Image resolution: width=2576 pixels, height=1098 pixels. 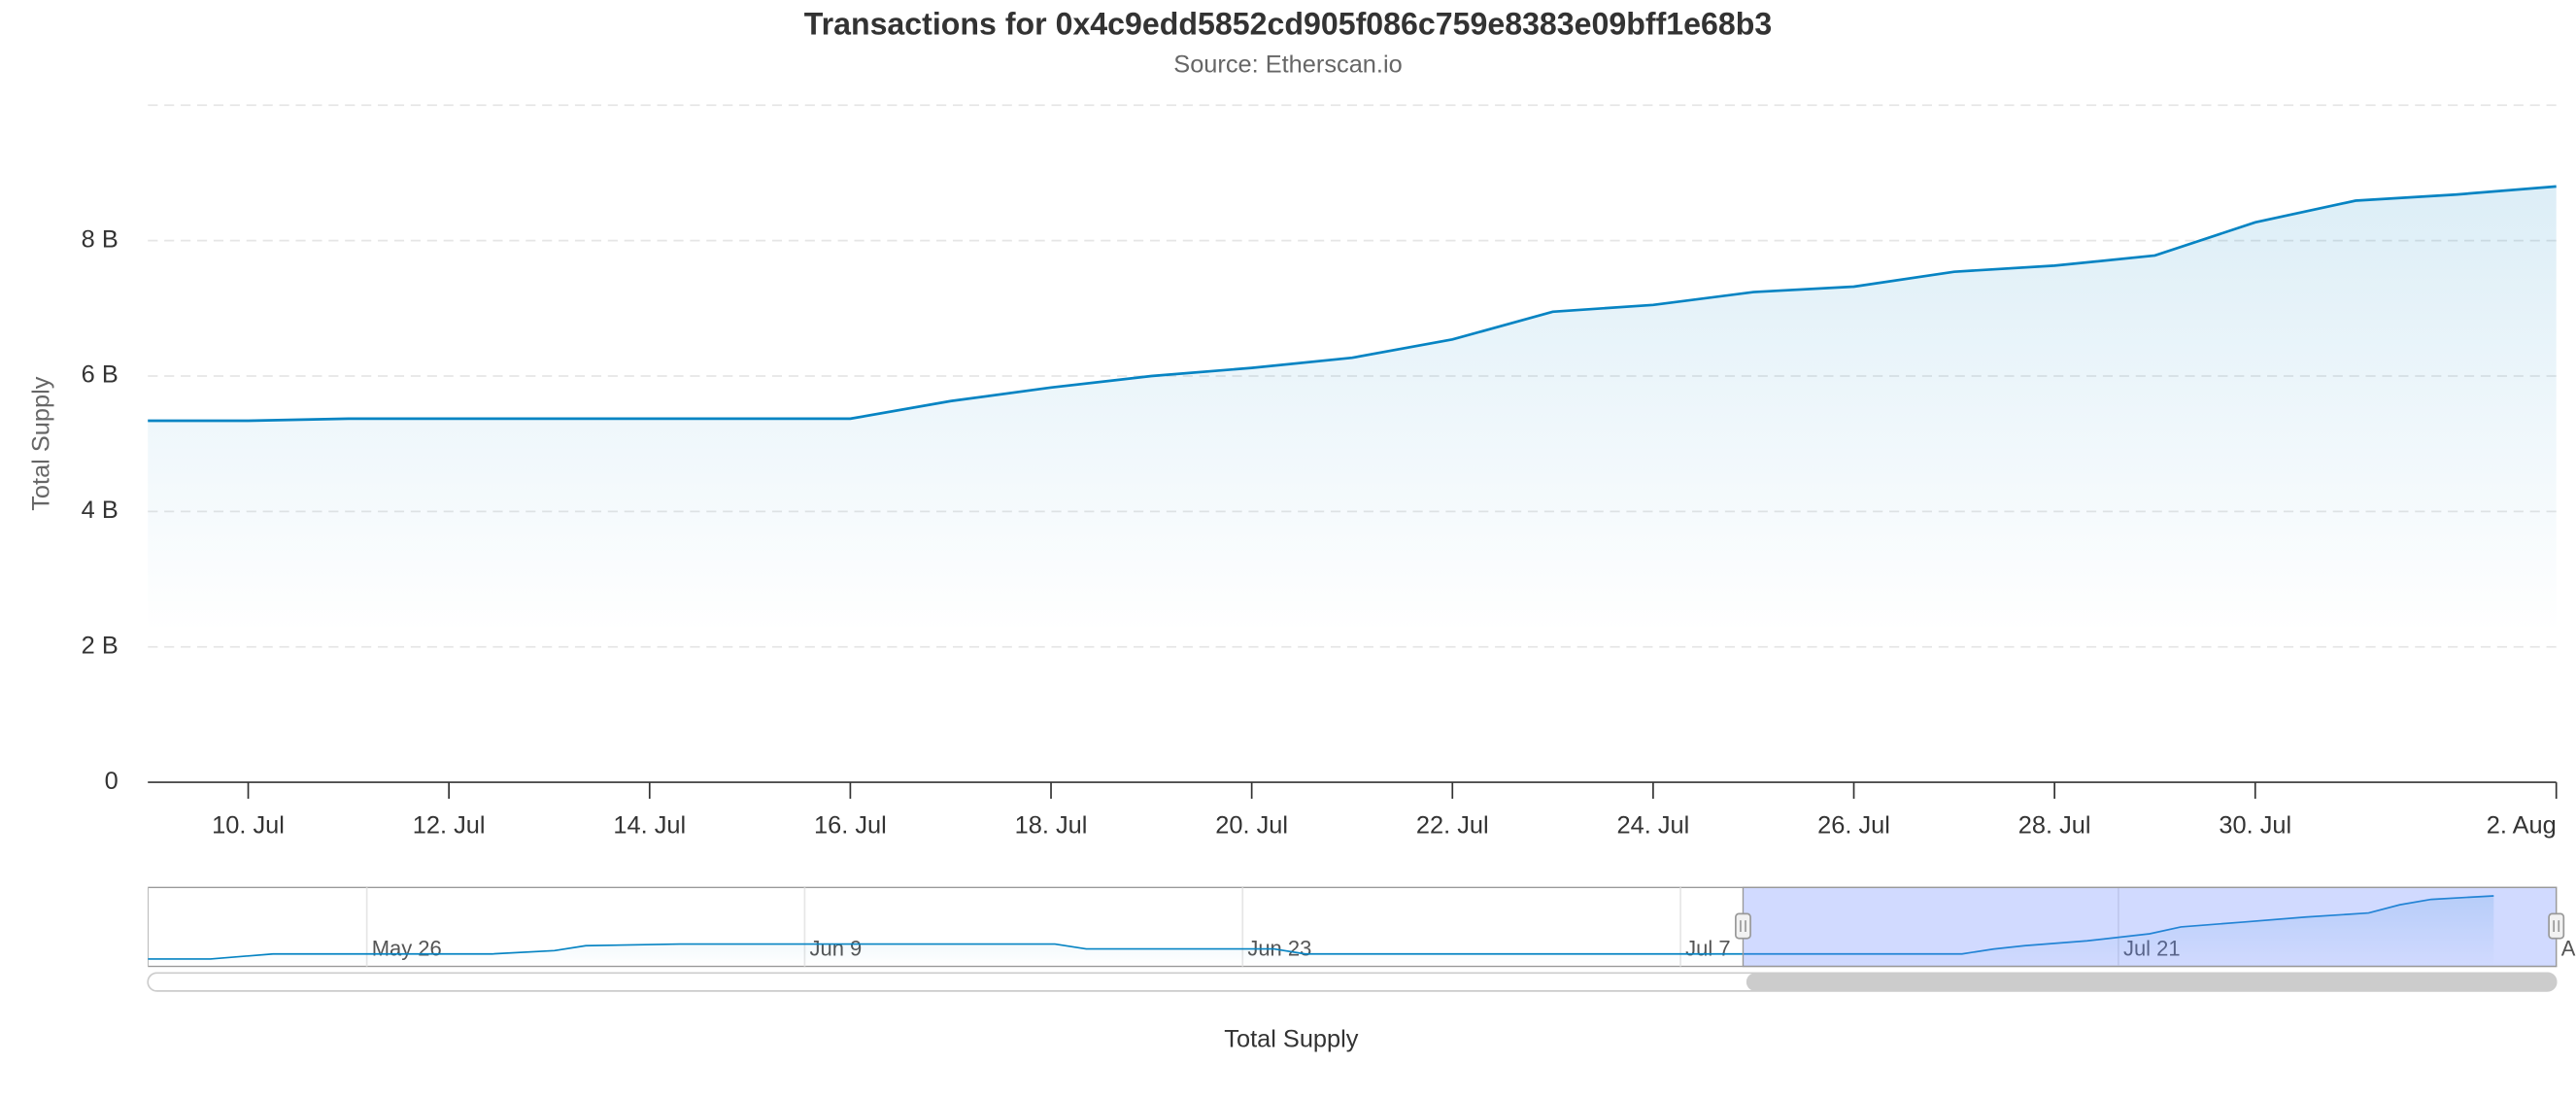 I want to click on navigator-area, so click(x=1321, y=931).